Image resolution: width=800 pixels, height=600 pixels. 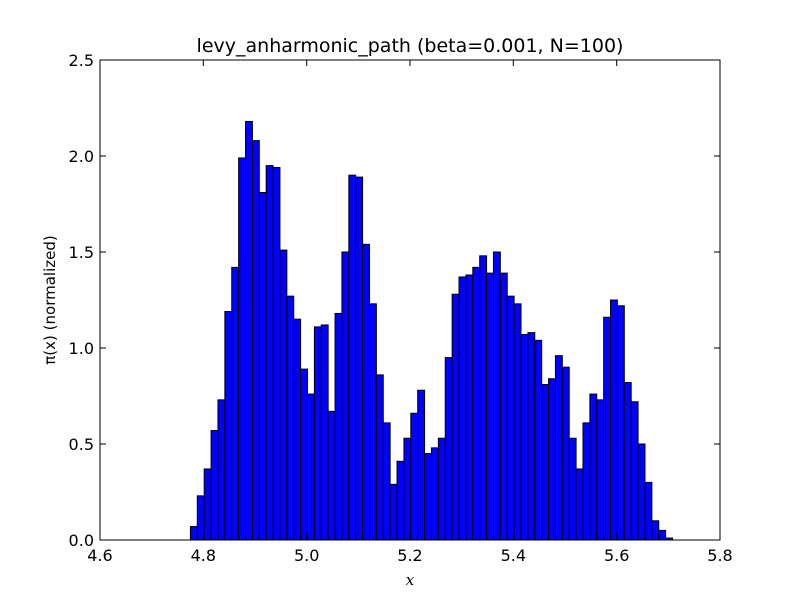 I want to click on y-tick-label: 1.5, so click(x=81, y=252).